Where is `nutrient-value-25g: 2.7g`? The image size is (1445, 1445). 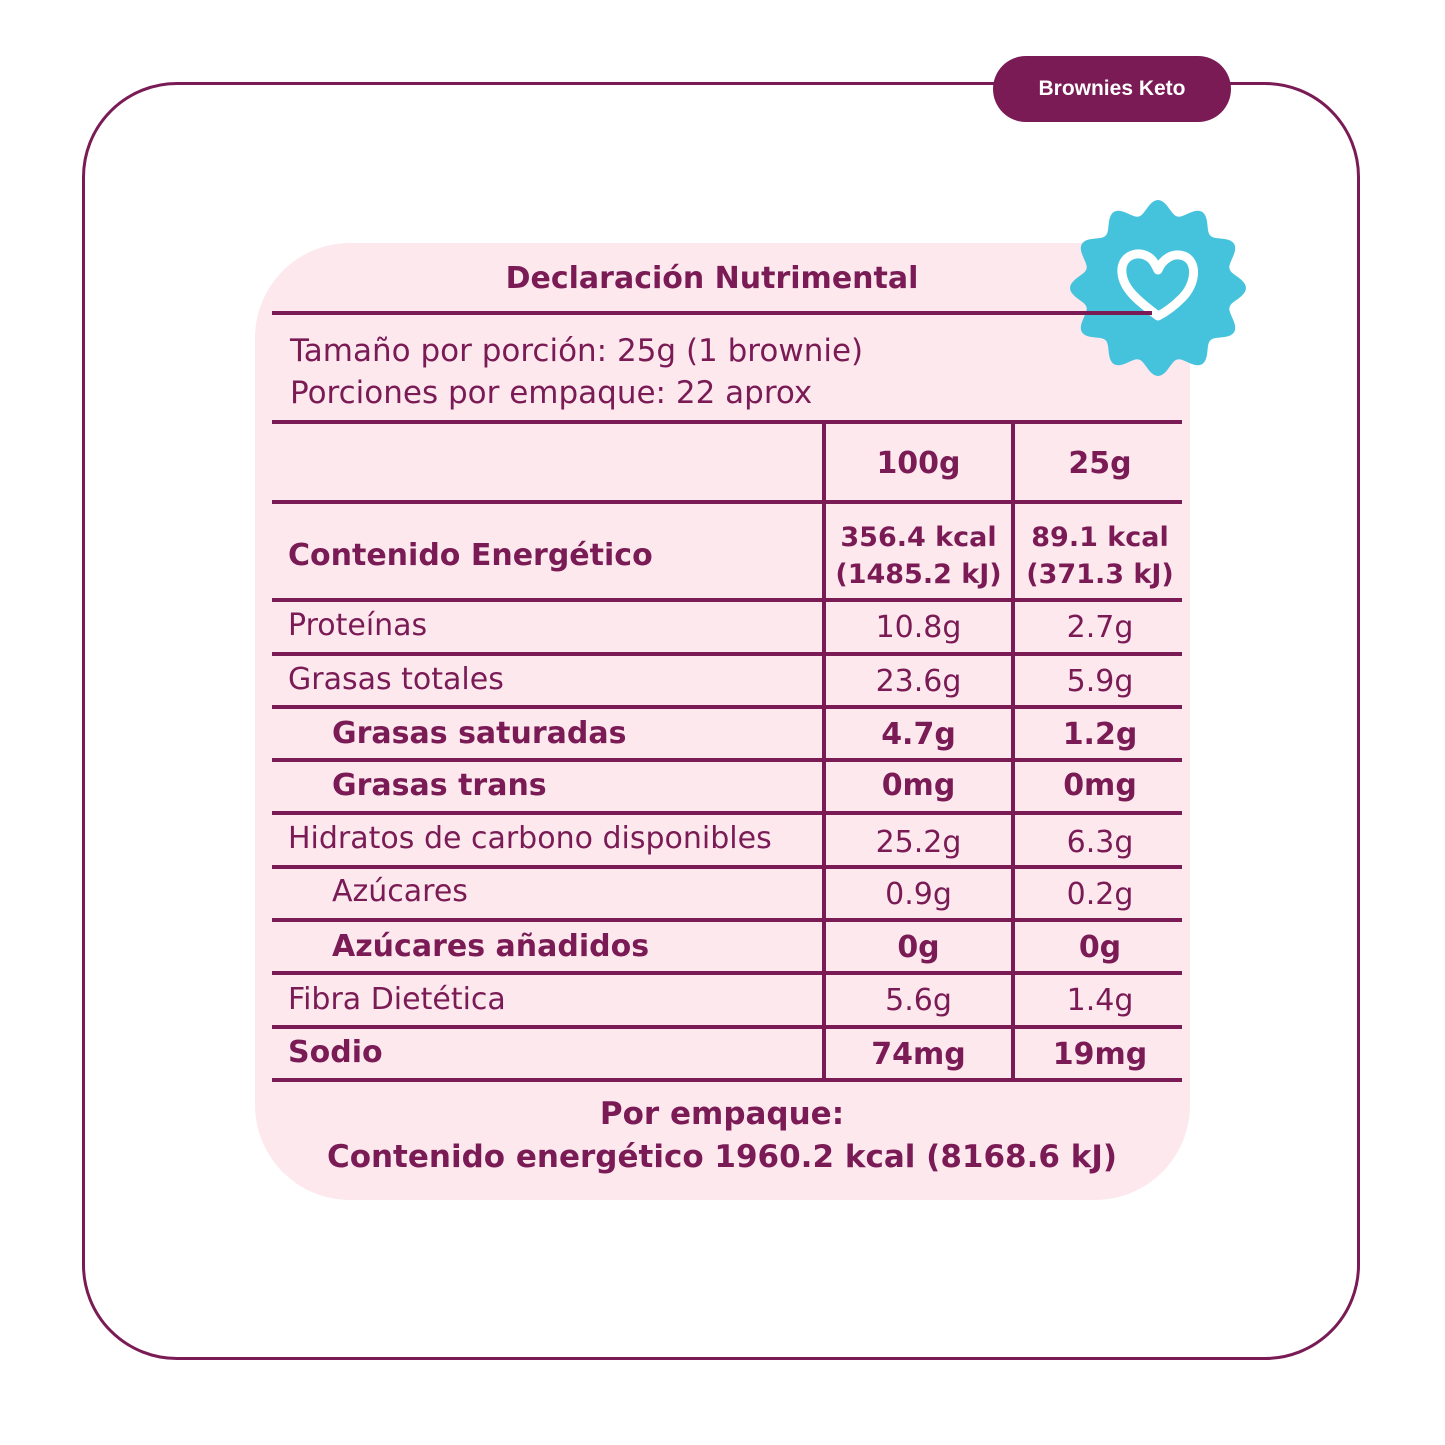 nutrient-value-25g: 2.7g is located at coordinates (1100, 627).